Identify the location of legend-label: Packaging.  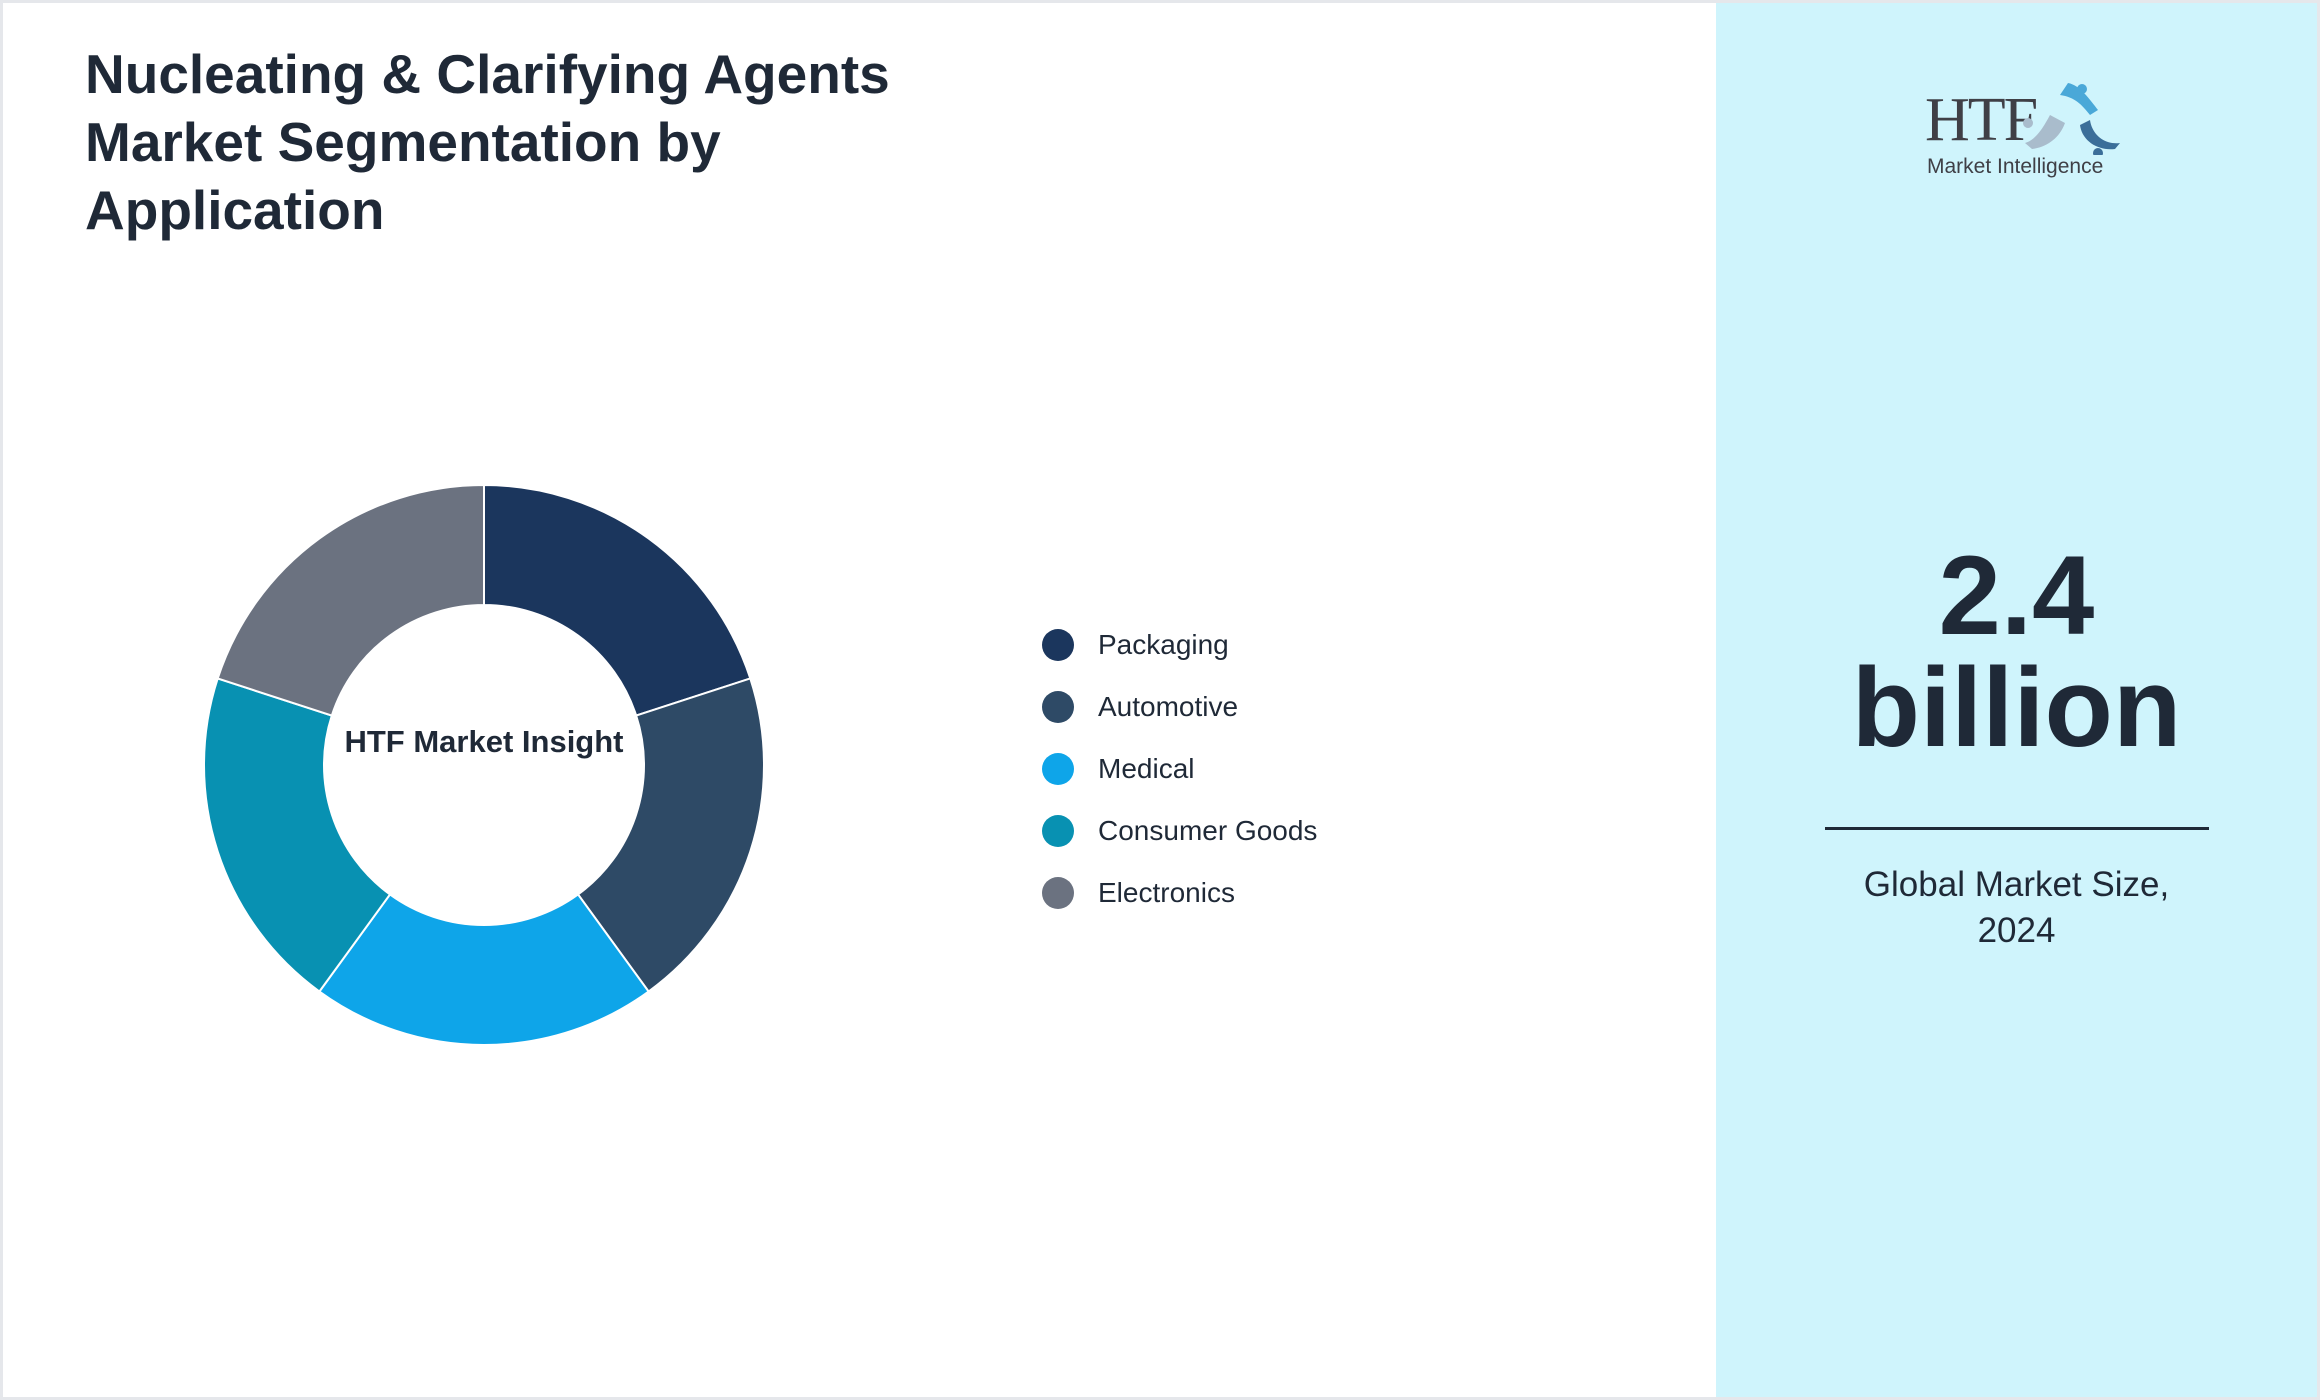
(1163, 644).